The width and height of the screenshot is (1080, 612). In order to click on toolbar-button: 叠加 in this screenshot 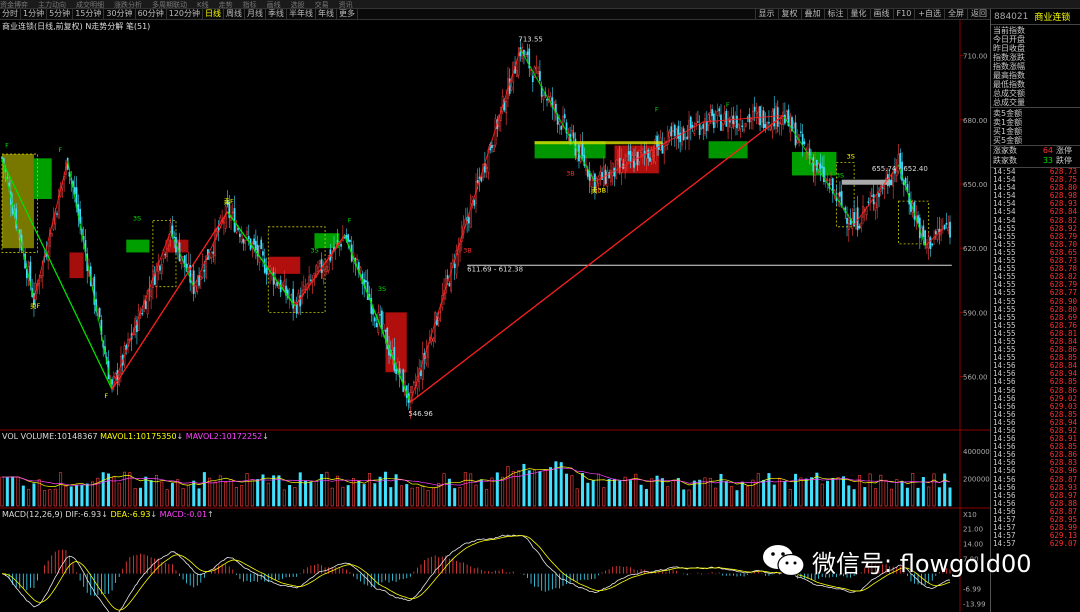, I will do `click(812, 14)`.